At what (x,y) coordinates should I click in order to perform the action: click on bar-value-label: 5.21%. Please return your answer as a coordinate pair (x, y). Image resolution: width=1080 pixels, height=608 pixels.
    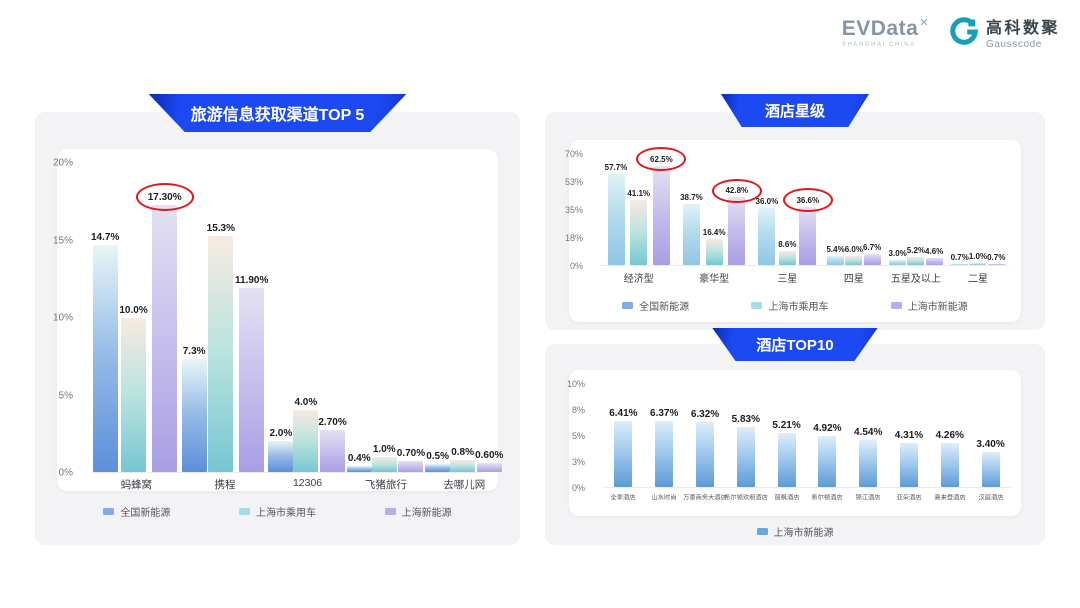
    Looking at the image, I should click on (786, 426).